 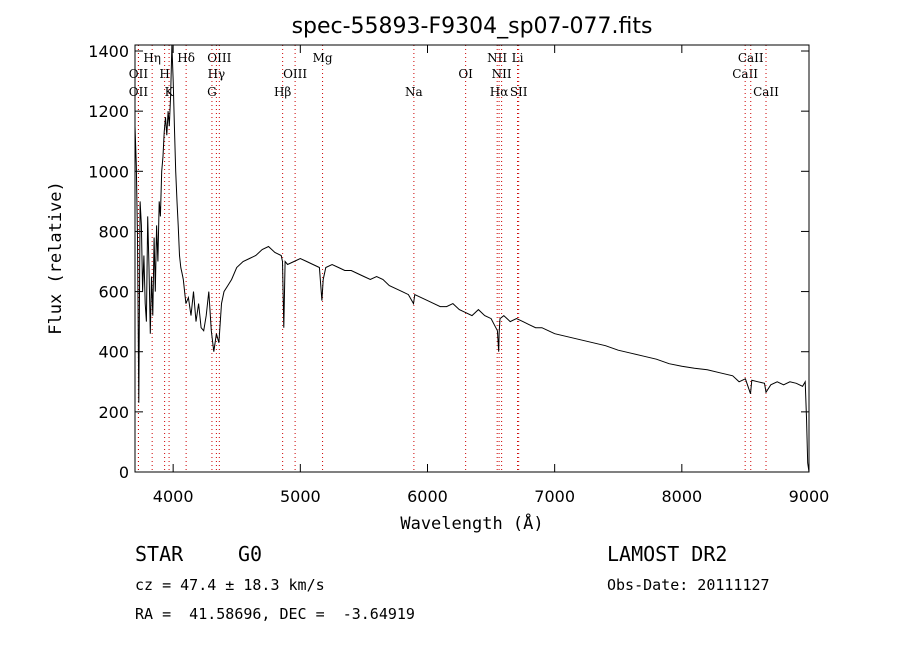 What do you see at coordinates (152, 58) in the screenshot?
I see `line-marker-label: Hη` at bounding box center [152, 58].